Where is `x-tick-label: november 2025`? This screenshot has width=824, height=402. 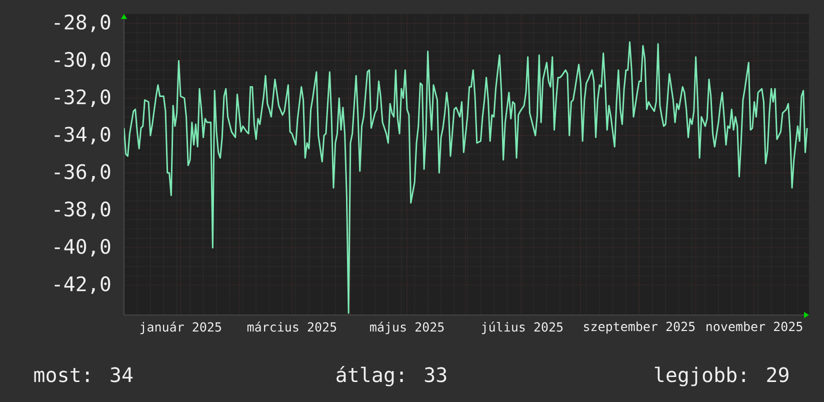 x-tick-label: november 2025 is located at coordinates (754, 327).